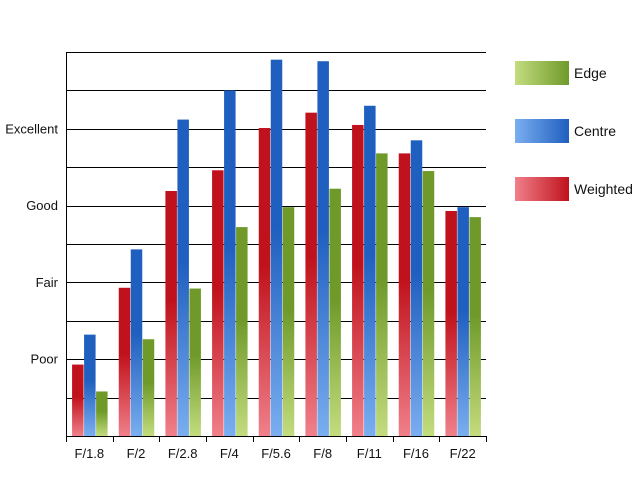  What do you see at coordinates (136, 453) in the screenshot?
I see `x-tick-label: F/2` at bounding box center [136, 453].